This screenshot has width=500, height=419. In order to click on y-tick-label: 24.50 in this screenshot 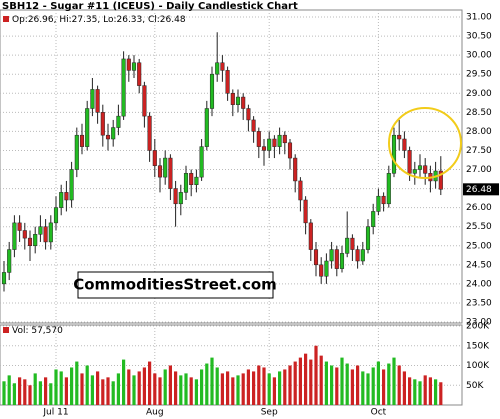, I will do `click(479, 265)`.